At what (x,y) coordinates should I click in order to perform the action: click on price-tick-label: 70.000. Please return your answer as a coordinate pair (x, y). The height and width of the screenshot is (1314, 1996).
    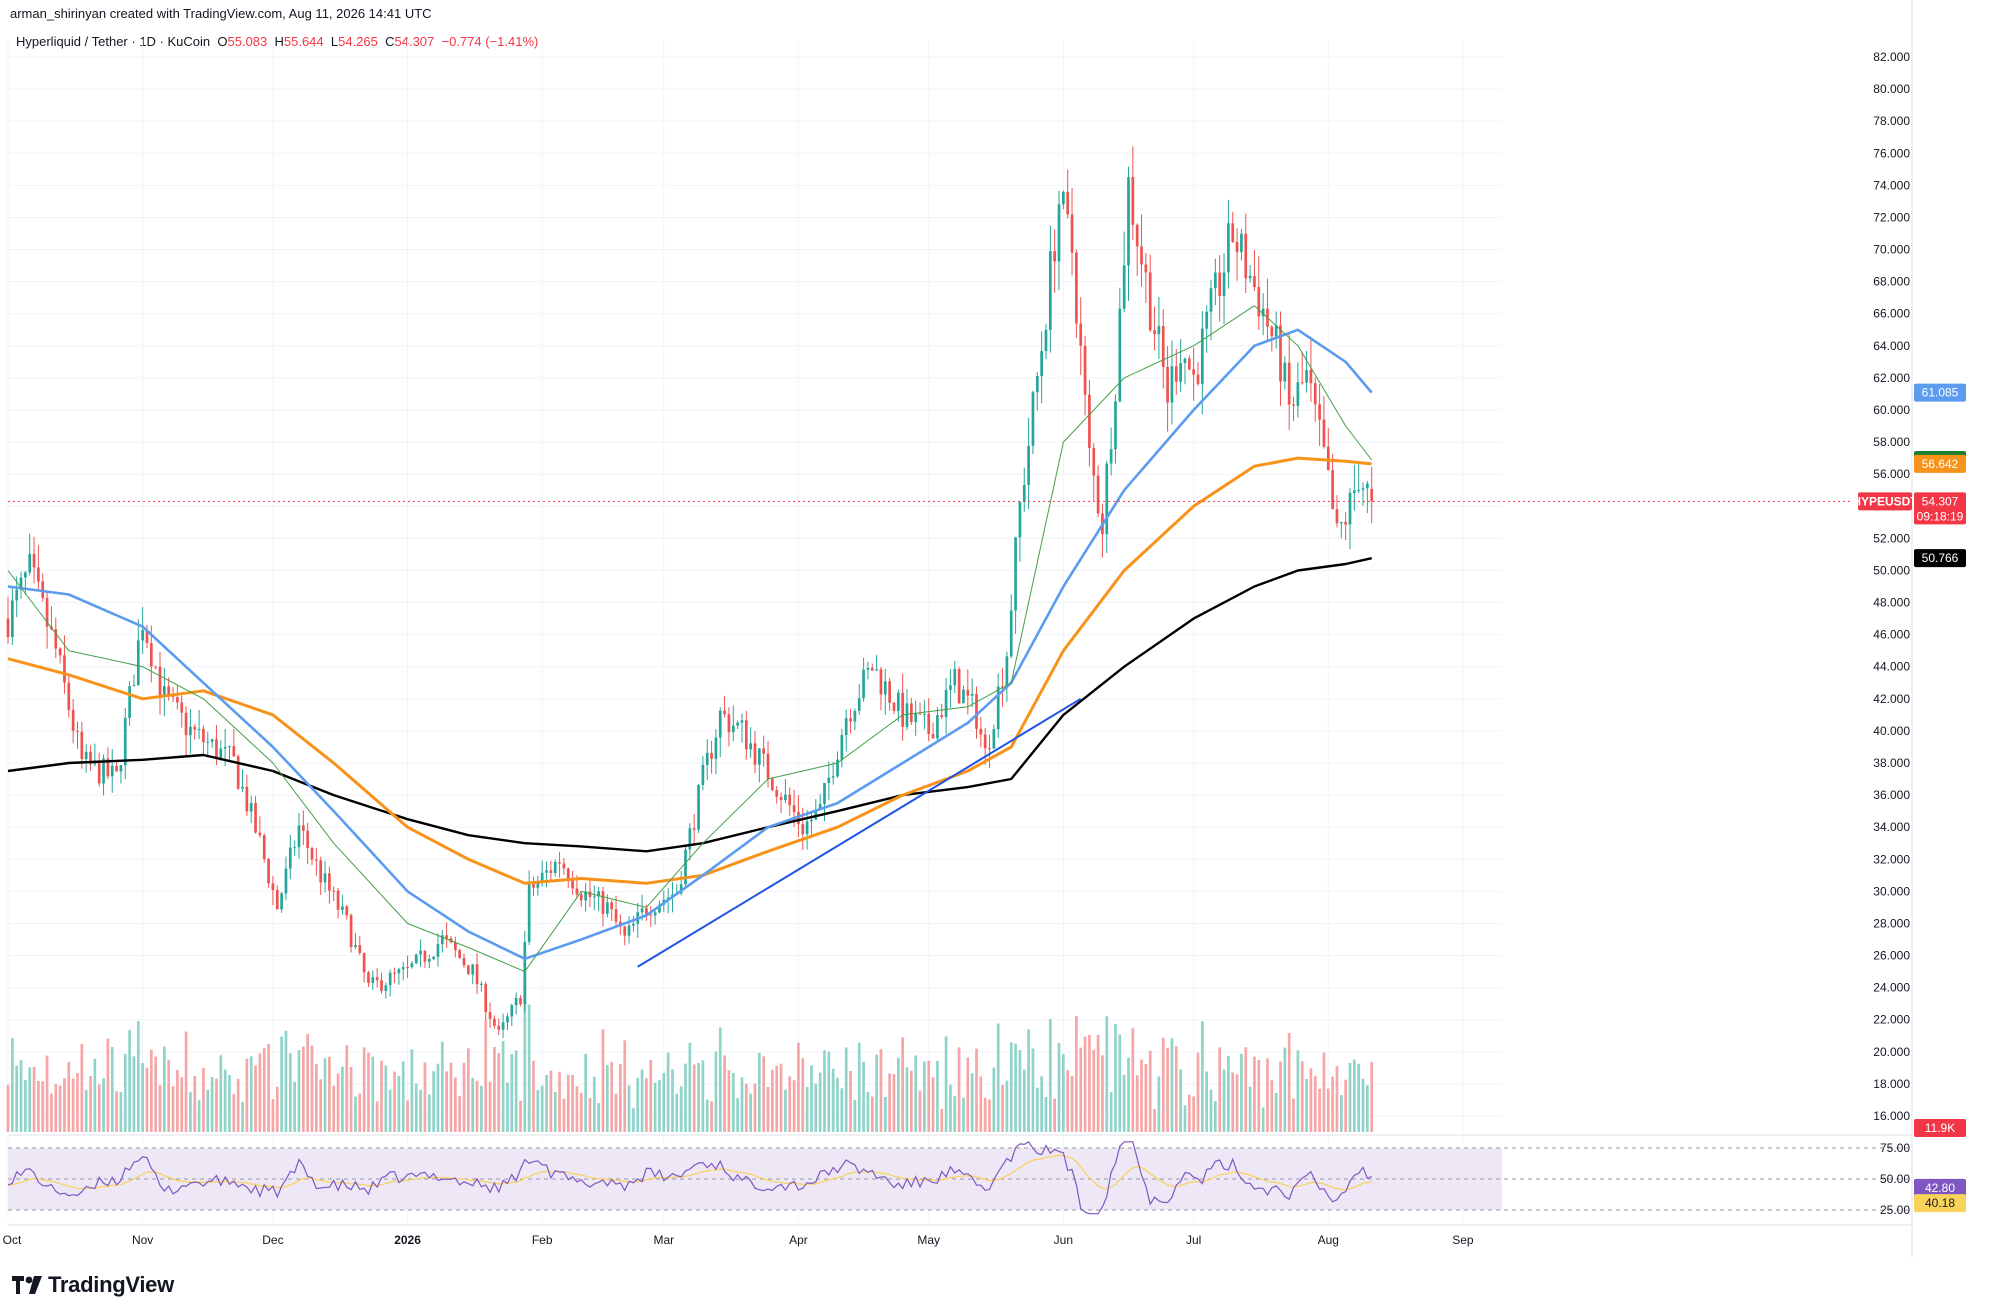
    Looking at the image, I should click on (1891, 250).